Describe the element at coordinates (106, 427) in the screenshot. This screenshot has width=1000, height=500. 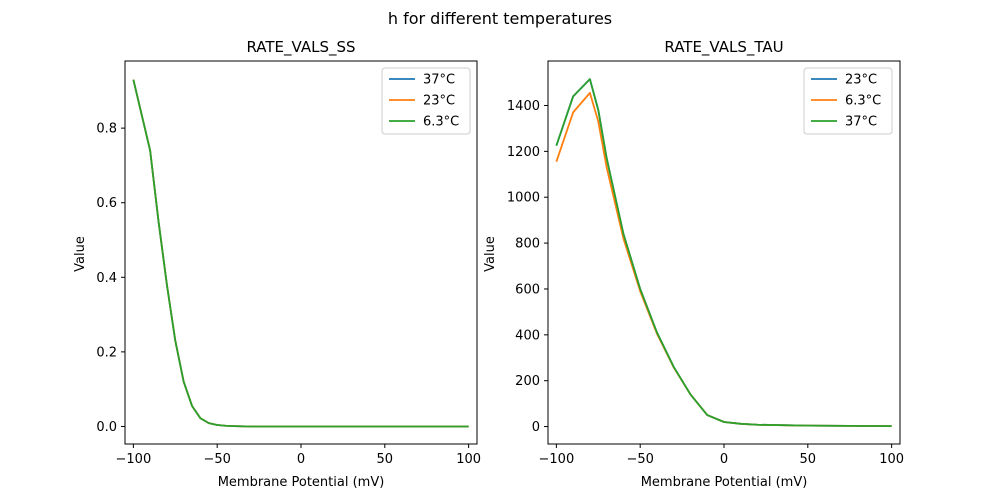
I see `y-tick-label: 0.0` at that location.